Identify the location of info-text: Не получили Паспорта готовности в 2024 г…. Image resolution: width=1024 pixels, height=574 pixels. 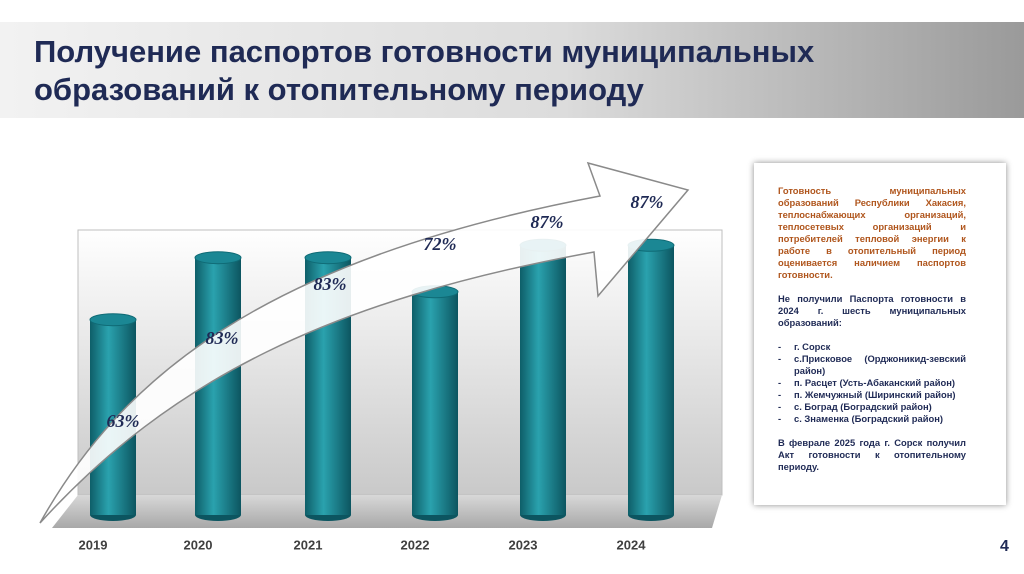
(872, 310).